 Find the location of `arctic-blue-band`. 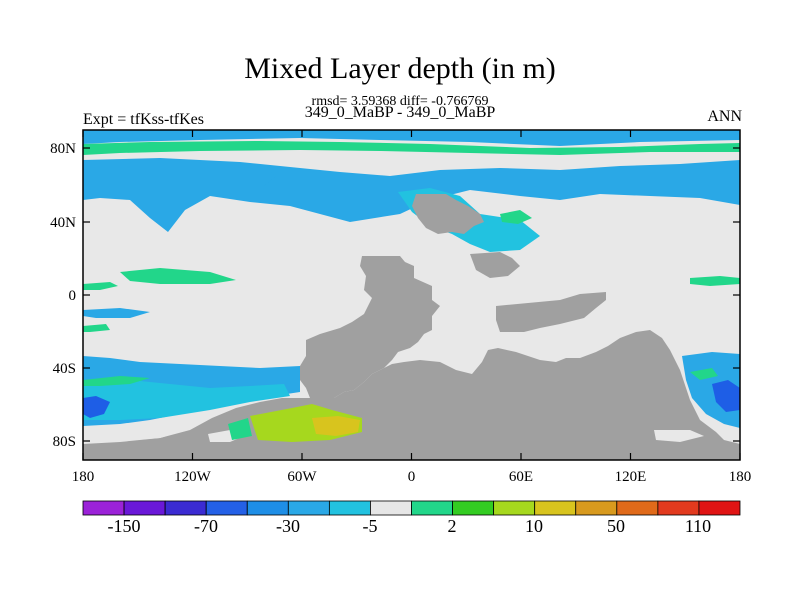

arctic-blue-band is located at coordinates (411, 138).